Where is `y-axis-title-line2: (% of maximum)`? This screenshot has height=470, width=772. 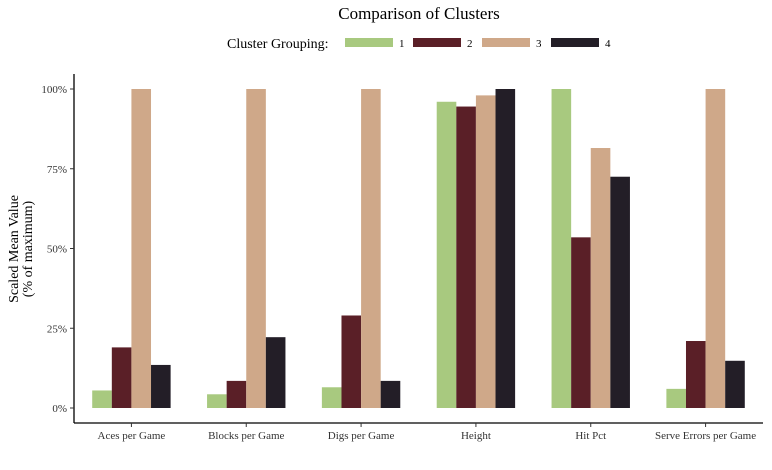 y-axis-title-line2: (% of maximum) is located at coordinates (28, 248).